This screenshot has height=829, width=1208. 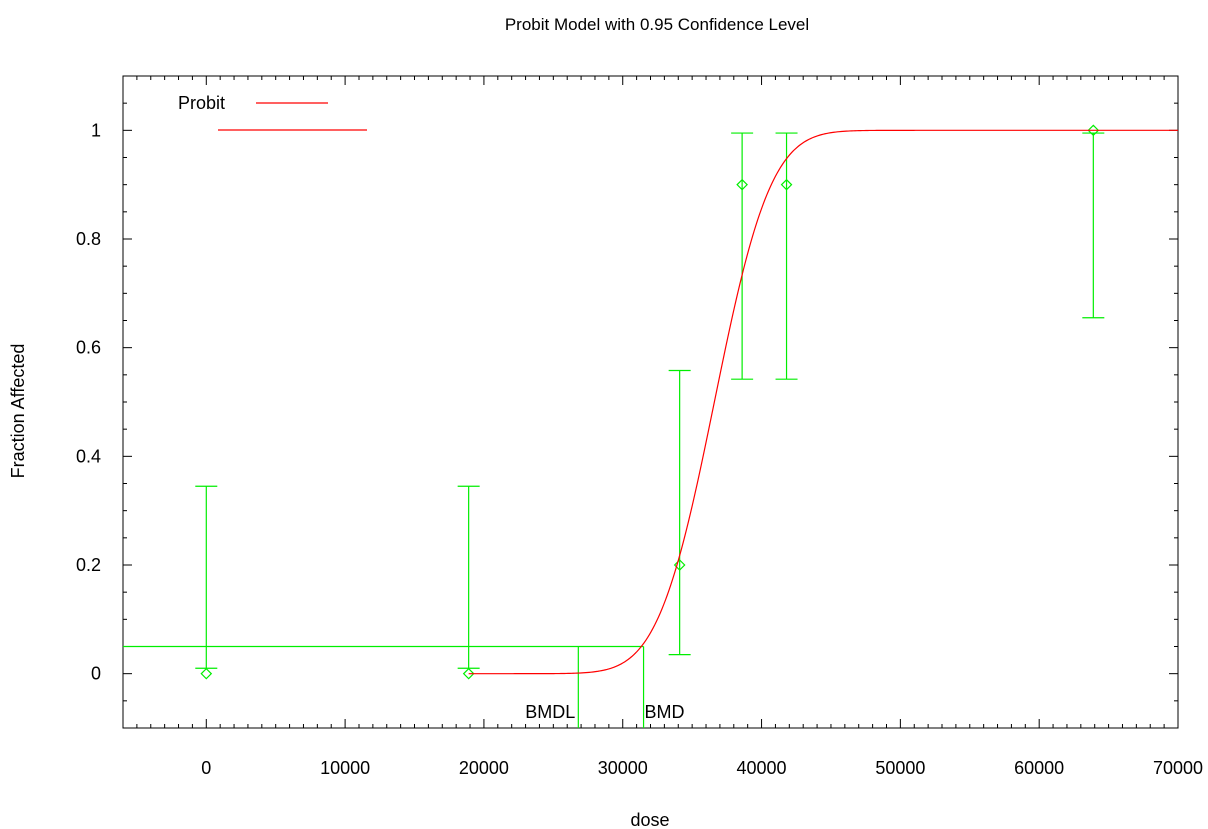 I want to click on legend-label-probit: Probit, so click(x=201, y=103).